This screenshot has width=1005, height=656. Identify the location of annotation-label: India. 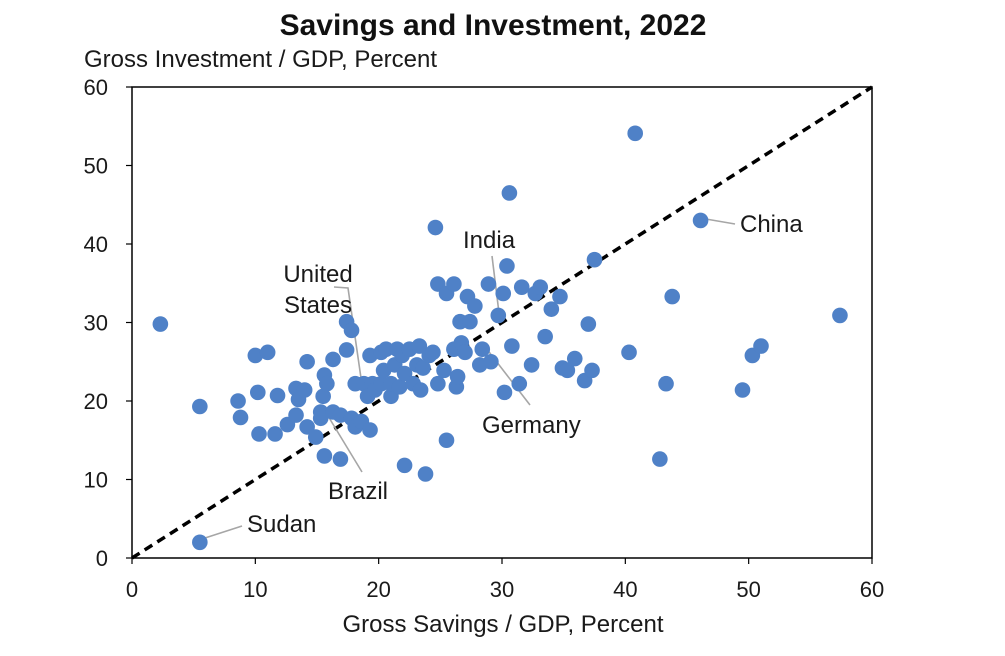
(489, 240).